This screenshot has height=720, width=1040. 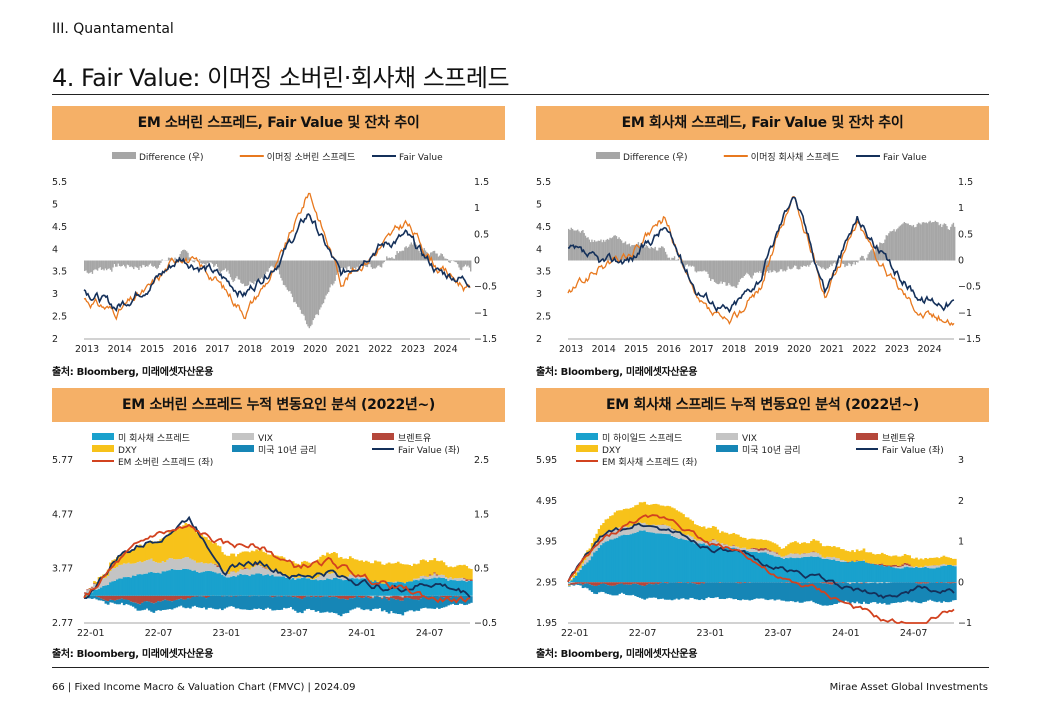 I want to click on em-spread-line, so click(x=277, y=563).